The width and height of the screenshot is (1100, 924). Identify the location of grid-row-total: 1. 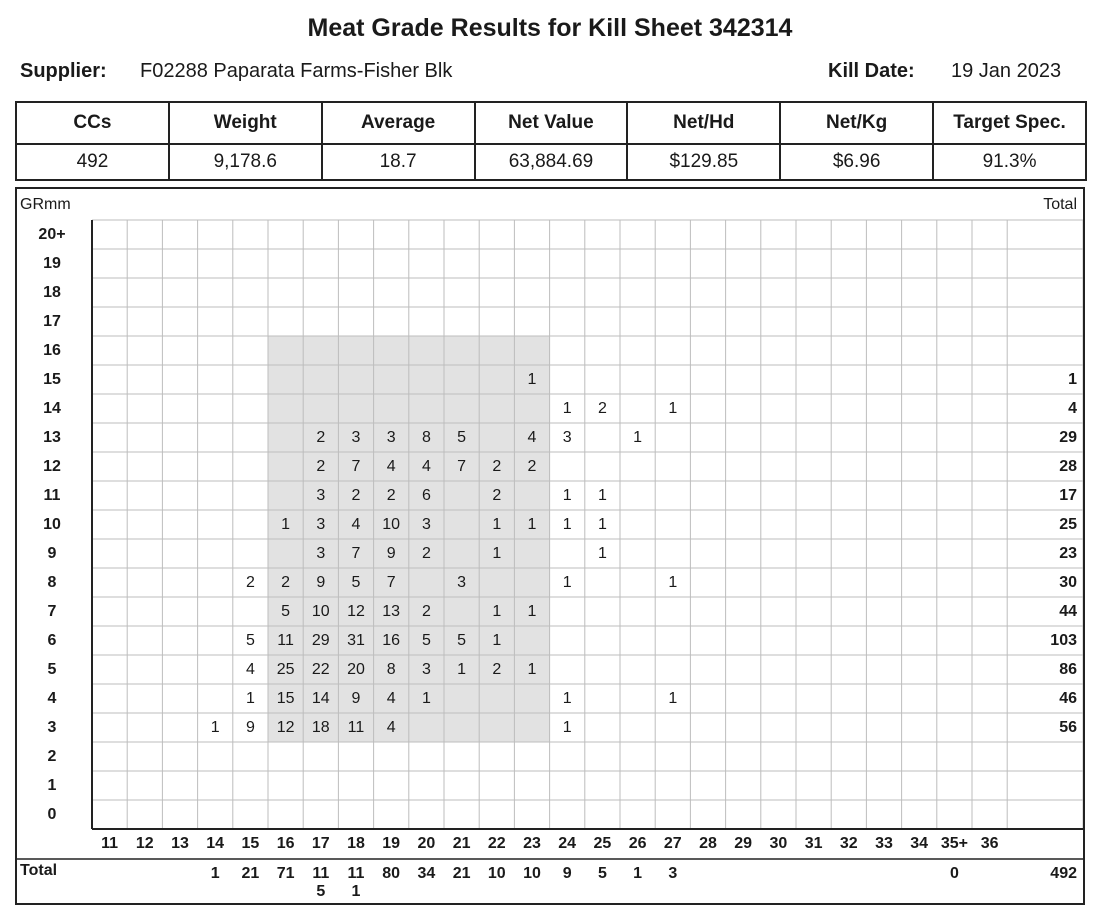
(1072, 379).